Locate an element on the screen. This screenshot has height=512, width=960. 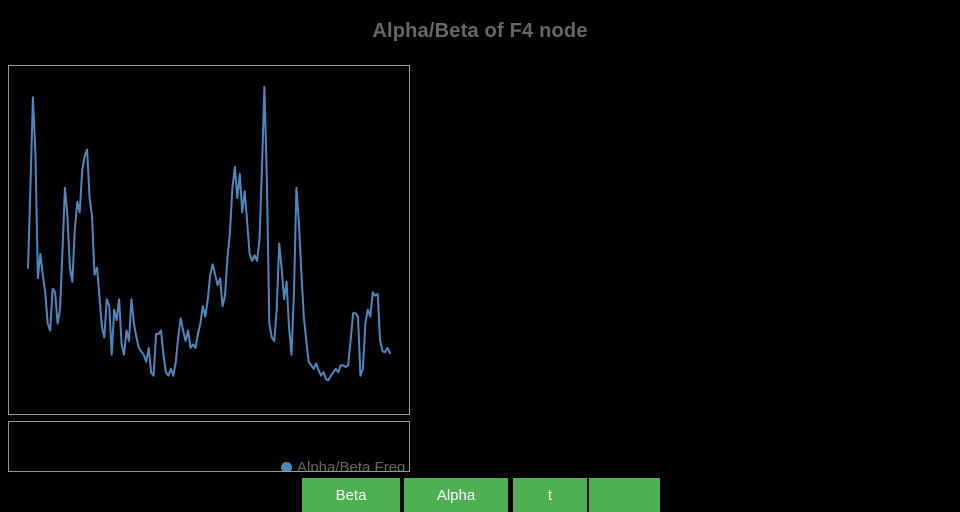
legend-item-alpha-beta-freq: Alpha/Beta Freq is located at coordinates (343, 465).